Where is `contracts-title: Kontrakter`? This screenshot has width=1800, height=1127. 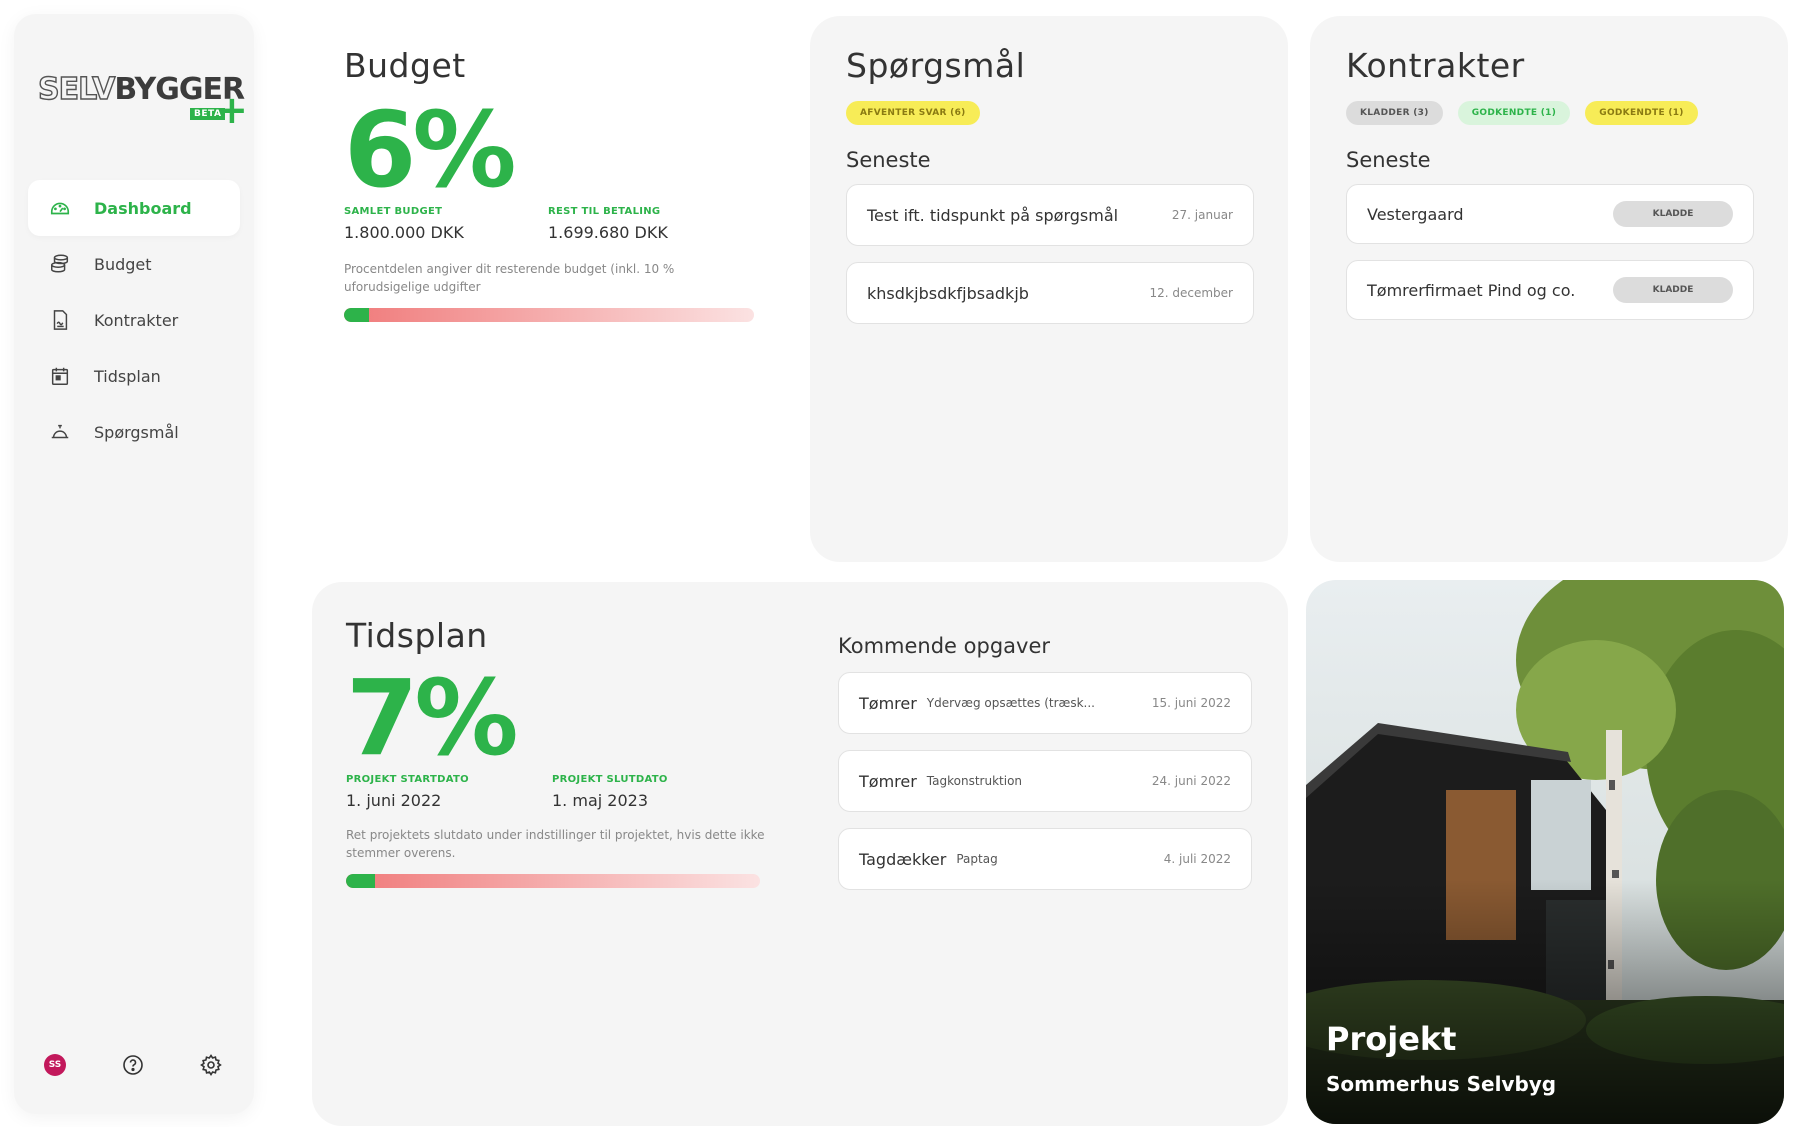 contracts-title: Kontrakter is located at coordinates (1435, 65).